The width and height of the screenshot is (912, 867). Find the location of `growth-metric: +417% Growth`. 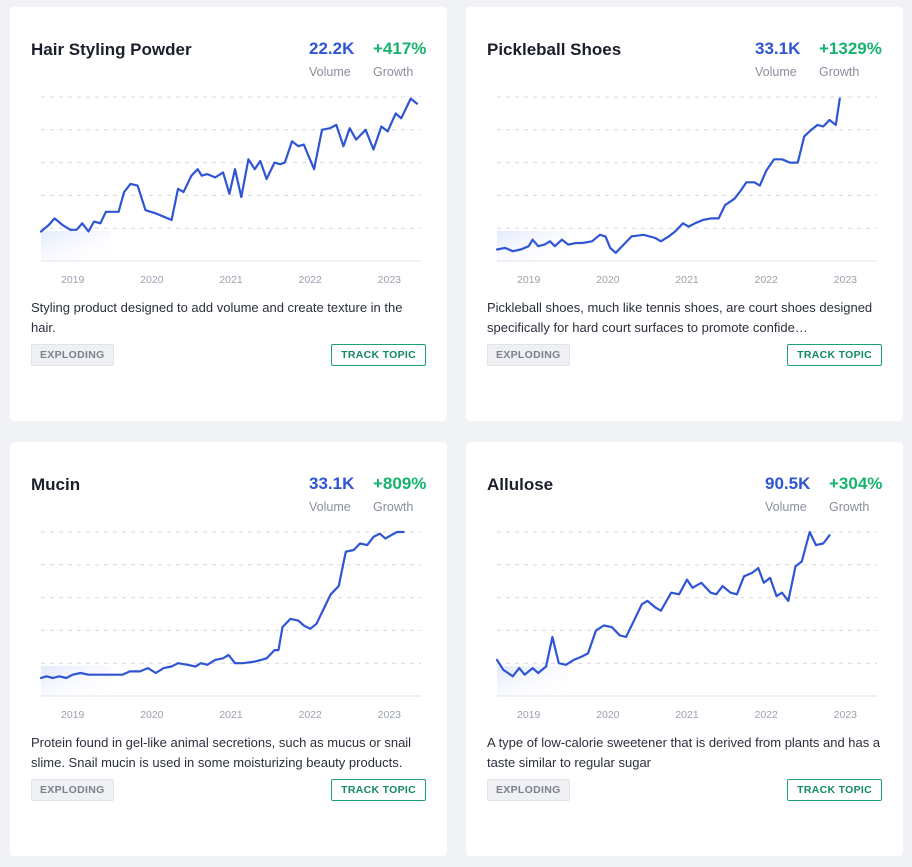

growth-metric: +417% Growth is located at coordinates (399, 59).